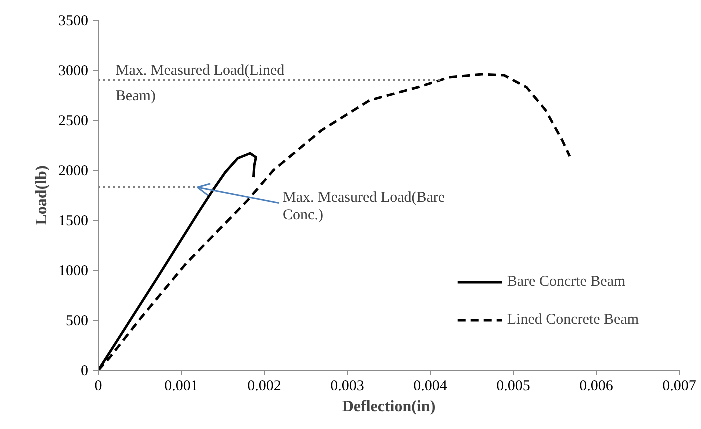 The width and height of the screenshot is (701, 429). Describe the element at coordinates (573, 320) in the screenshot. I see `legend-label: Lined Concrete Beam` at that location.